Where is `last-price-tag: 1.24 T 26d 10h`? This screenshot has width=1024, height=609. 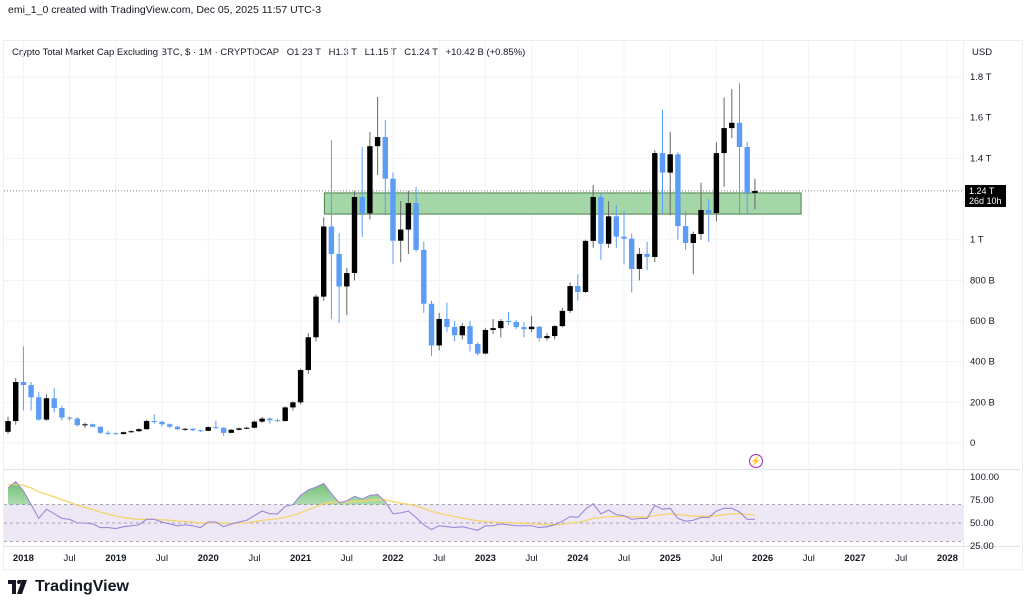 last-price-tag: 1.24 T 26d 10h is located at coordinates (985, 196).